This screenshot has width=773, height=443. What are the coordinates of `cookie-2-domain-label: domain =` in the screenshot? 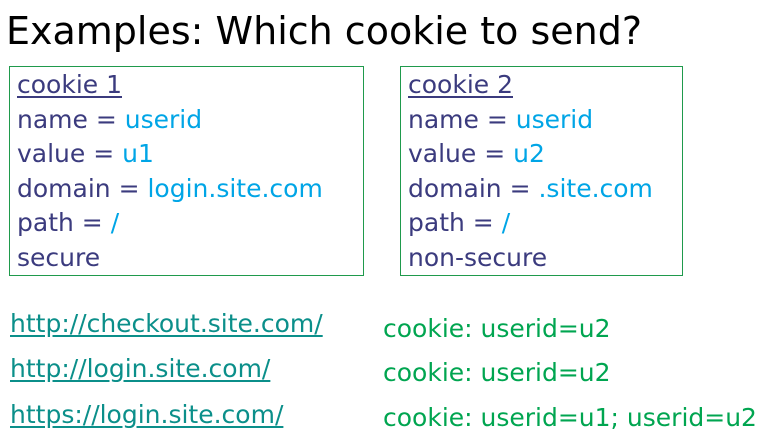 It's located at (473, 188).